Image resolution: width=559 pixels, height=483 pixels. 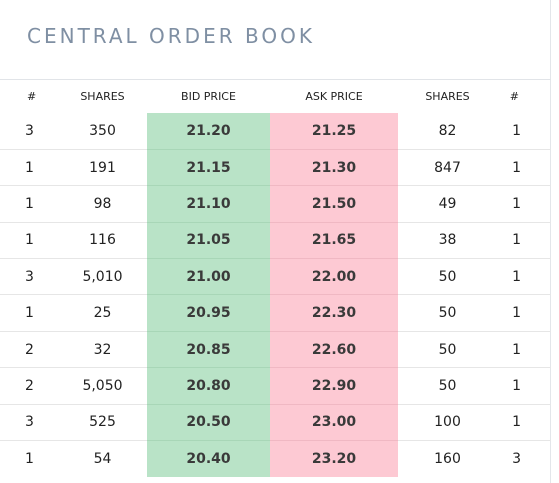 What do you see at coordinates (208, 131) in the screenshot?
I see `bid-price-cell: 21.20` at bounding box center [208, 131].